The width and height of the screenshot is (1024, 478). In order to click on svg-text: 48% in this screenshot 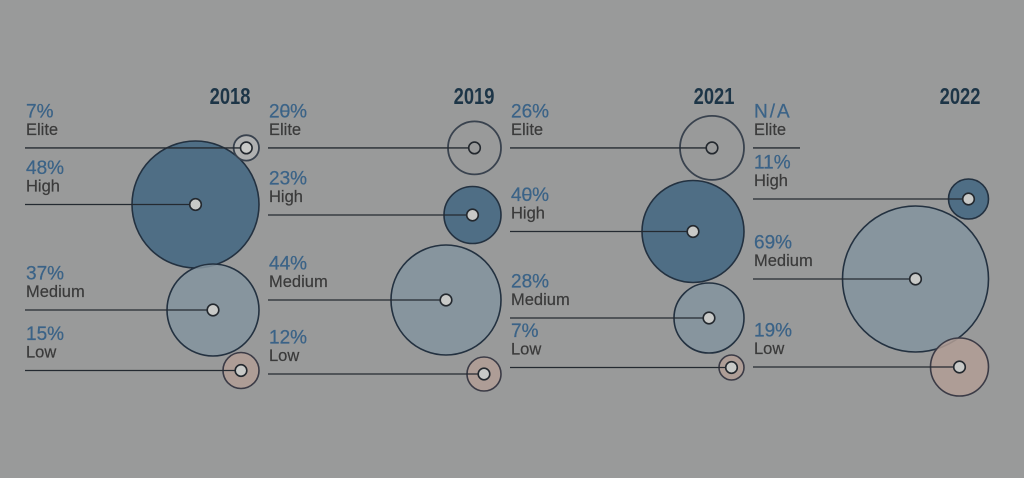, I will do `click(45, 168)`.